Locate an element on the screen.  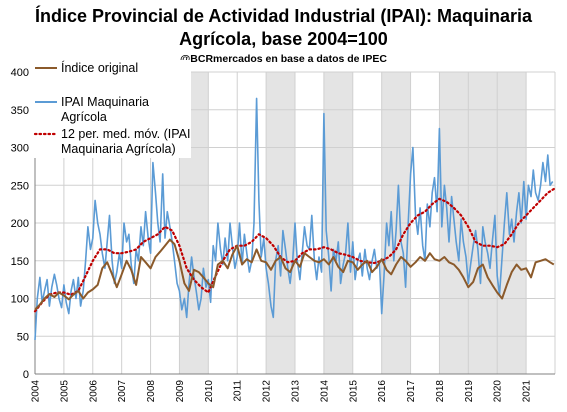
x-tick-label: 2008 is located at coordinates (151, 391).